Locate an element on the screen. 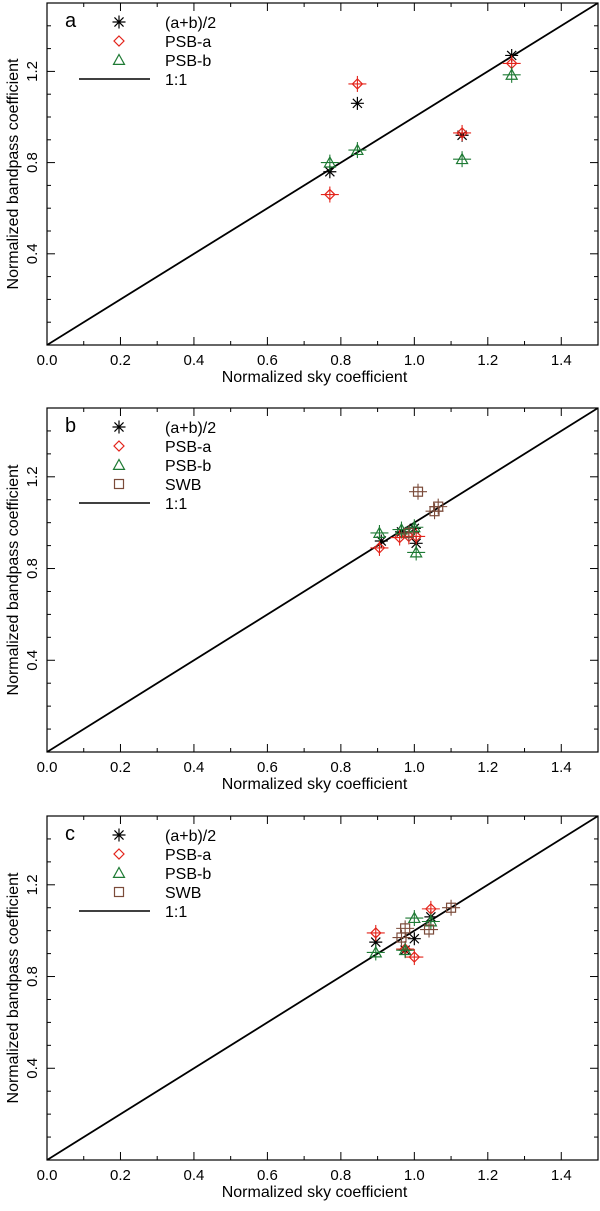 This screenshot has height=1211, width=600. panel-label: b is located at coordinates (70, 426).